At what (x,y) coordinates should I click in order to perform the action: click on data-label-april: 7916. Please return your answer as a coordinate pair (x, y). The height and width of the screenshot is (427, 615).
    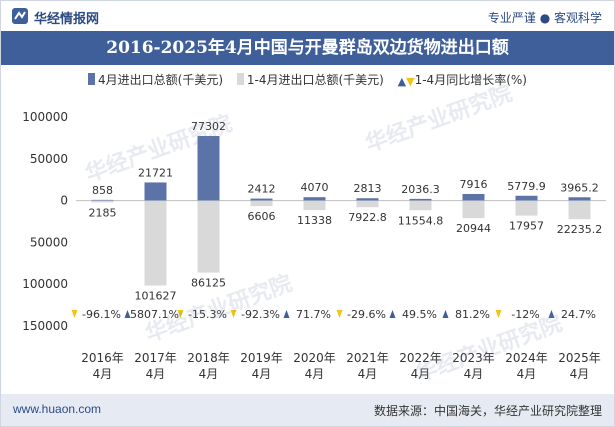
    Looking at the image, I should click on (474, 184).